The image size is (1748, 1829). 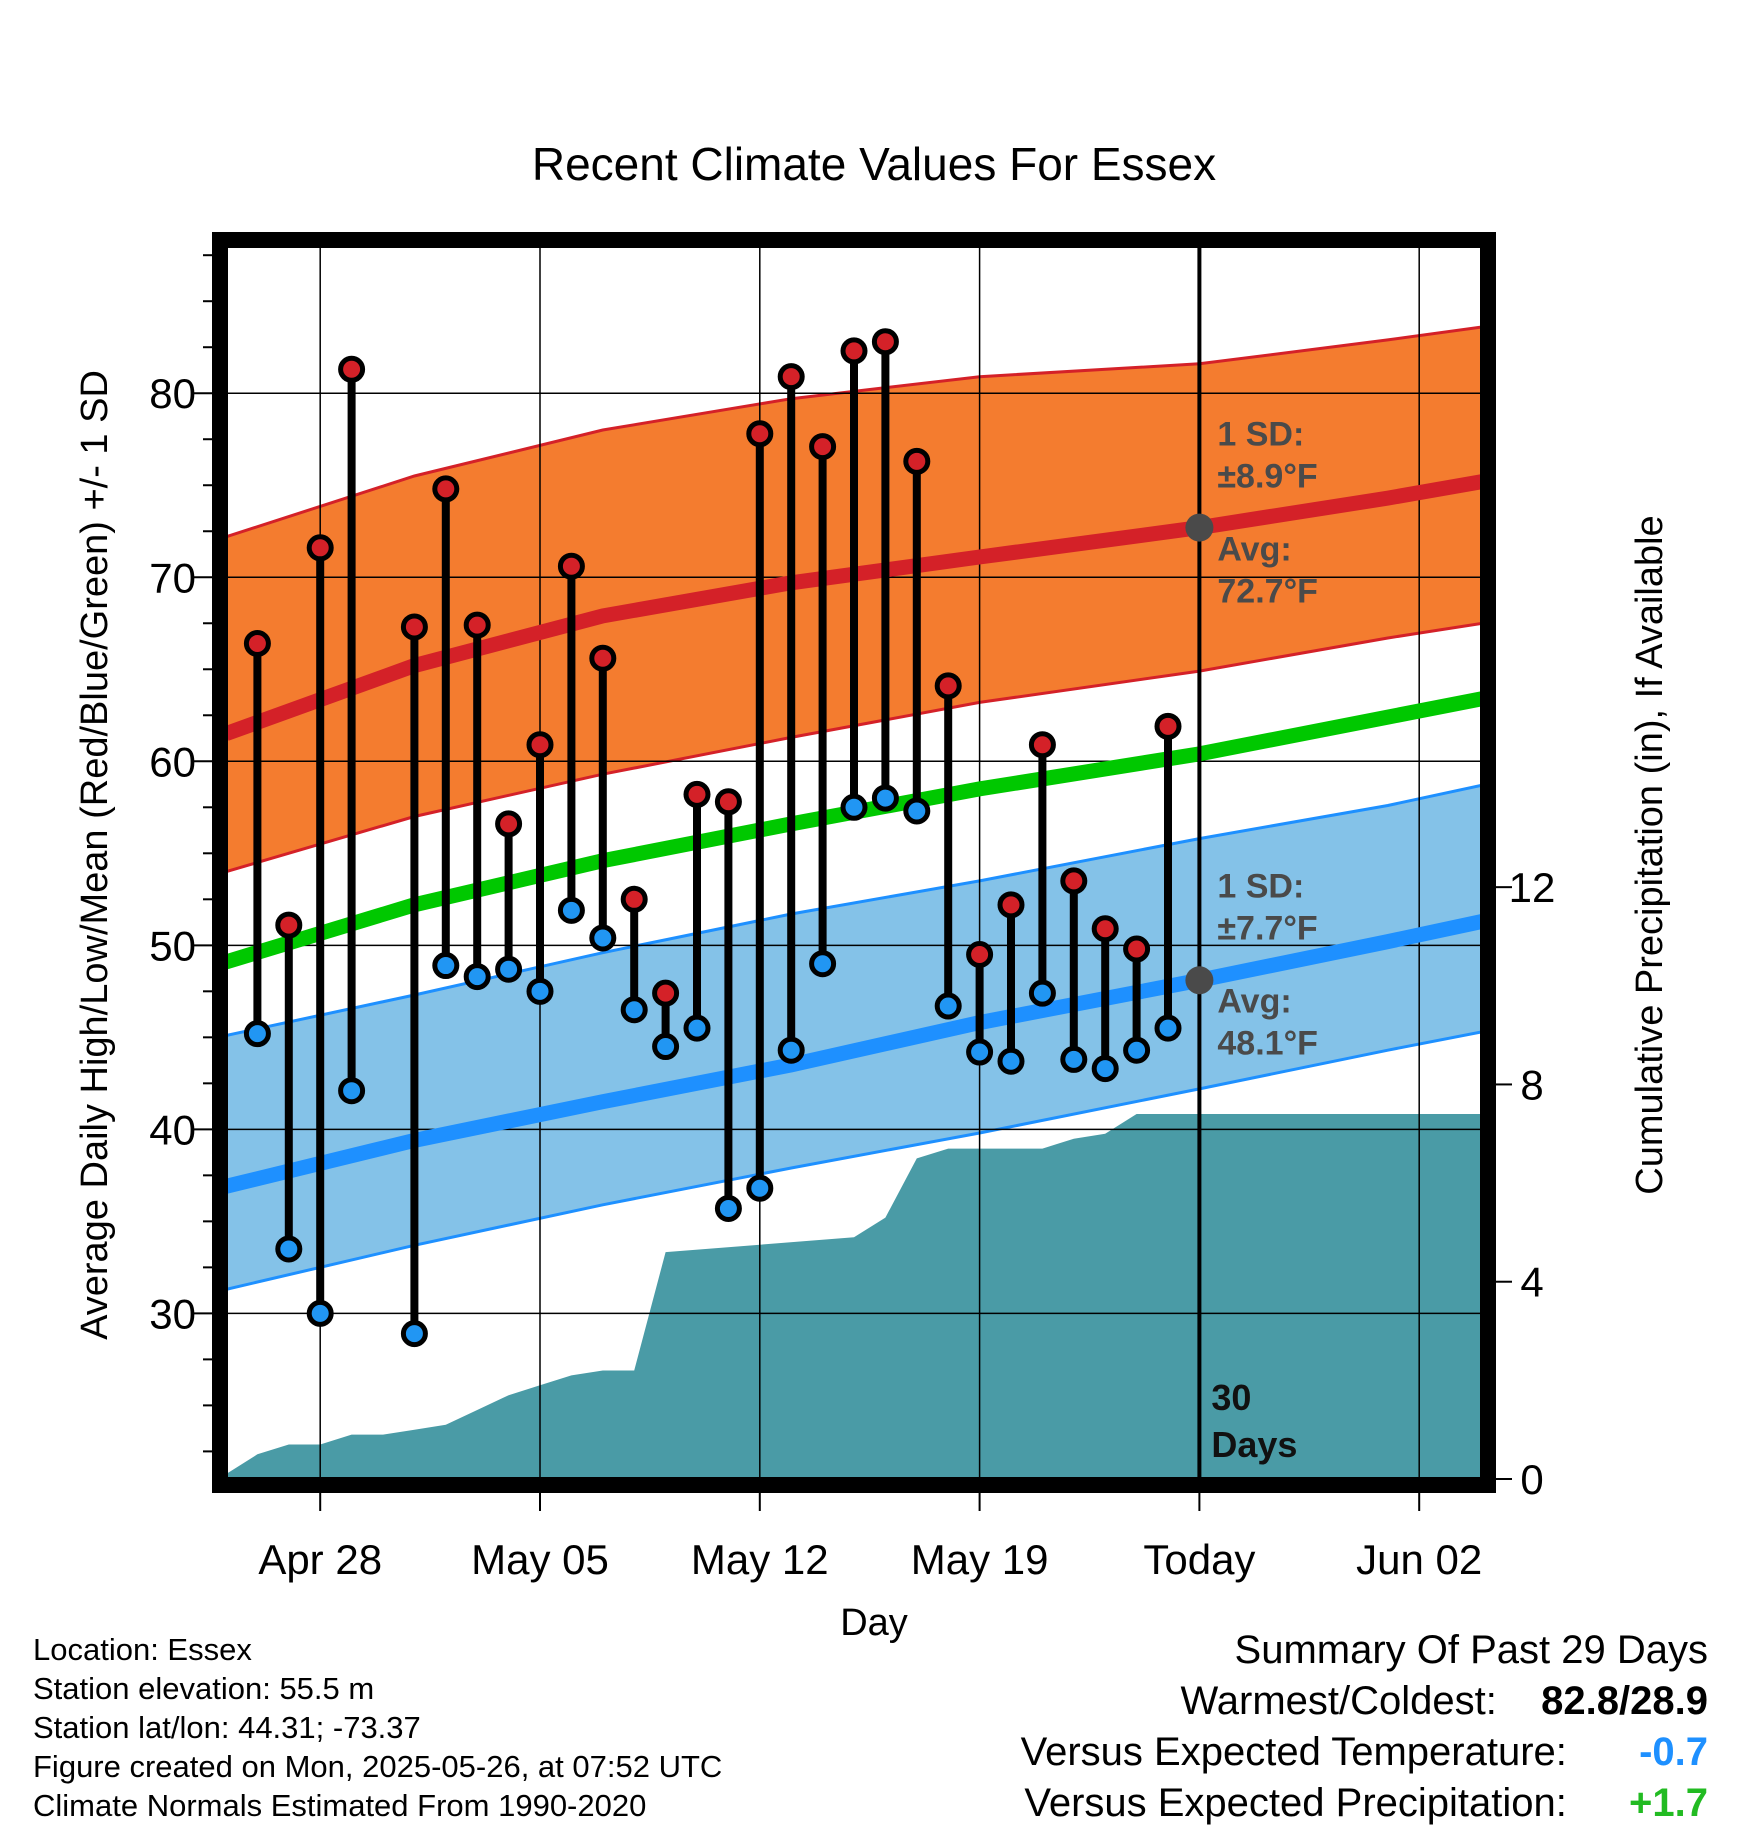 I want to click on temp-departure-label: Versus Expected Temperature:, so click(x=1293, y=1752).